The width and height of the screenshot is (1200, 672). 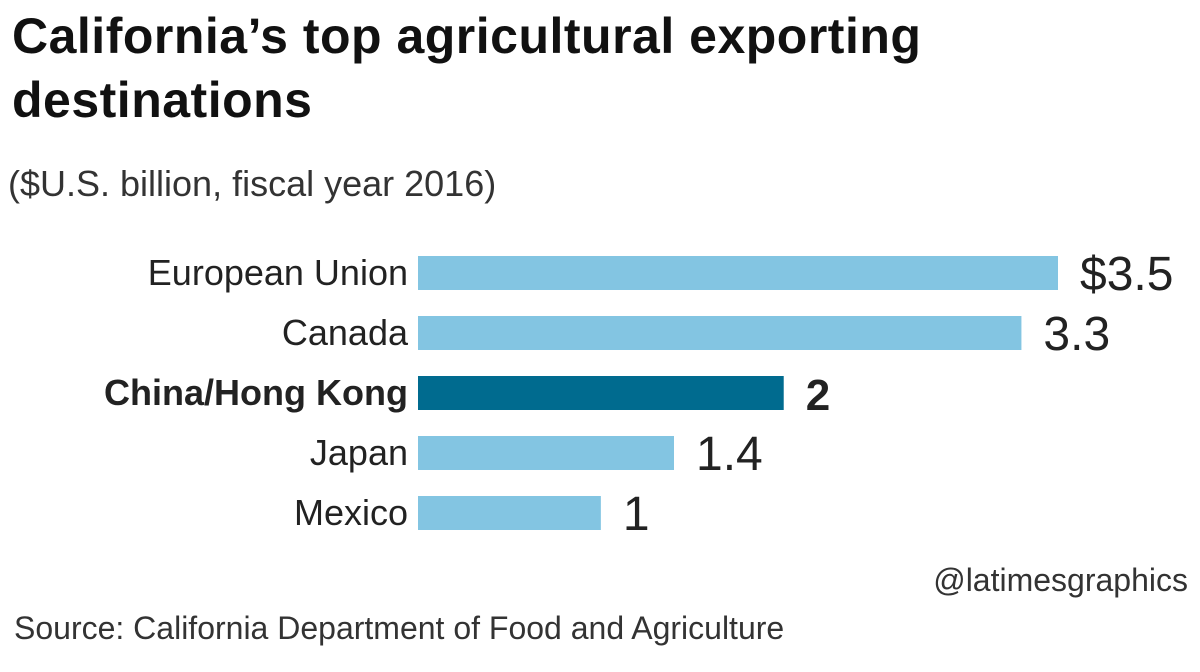 I want to click on value-label: 1, so click(x=636, y=514).